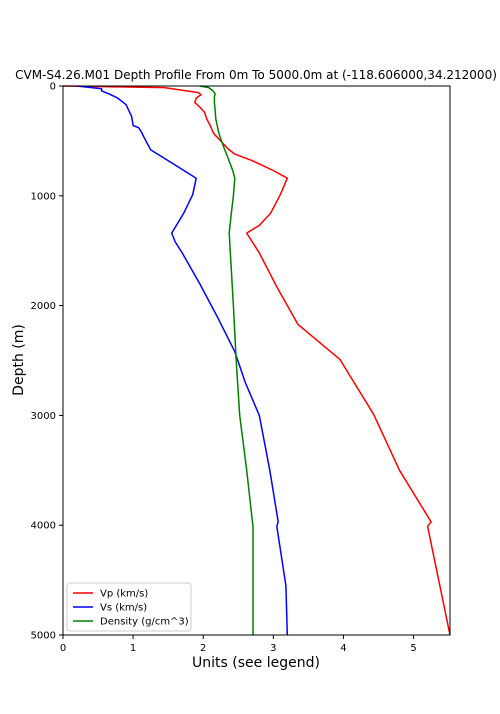 The width and height of the screenshot is (500, 714). Describe the element at coordinates (273, 648) in the screenshot. I see `x-tick-label: 3` at that location.